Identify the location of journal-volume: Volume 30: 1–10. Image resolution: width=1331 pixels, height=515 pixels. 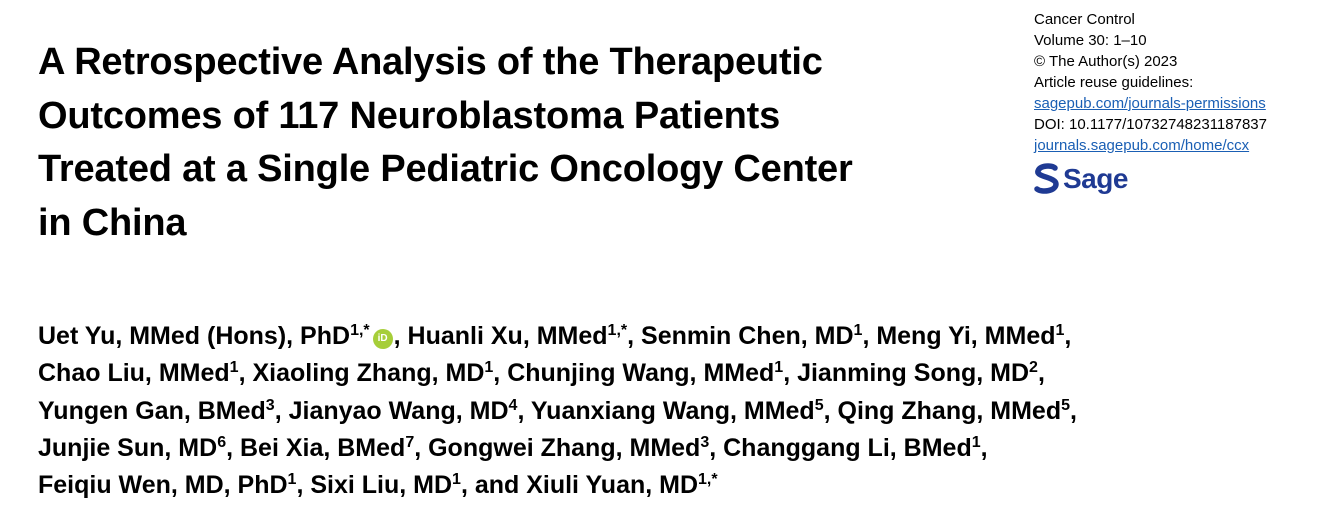
(1090, 40).